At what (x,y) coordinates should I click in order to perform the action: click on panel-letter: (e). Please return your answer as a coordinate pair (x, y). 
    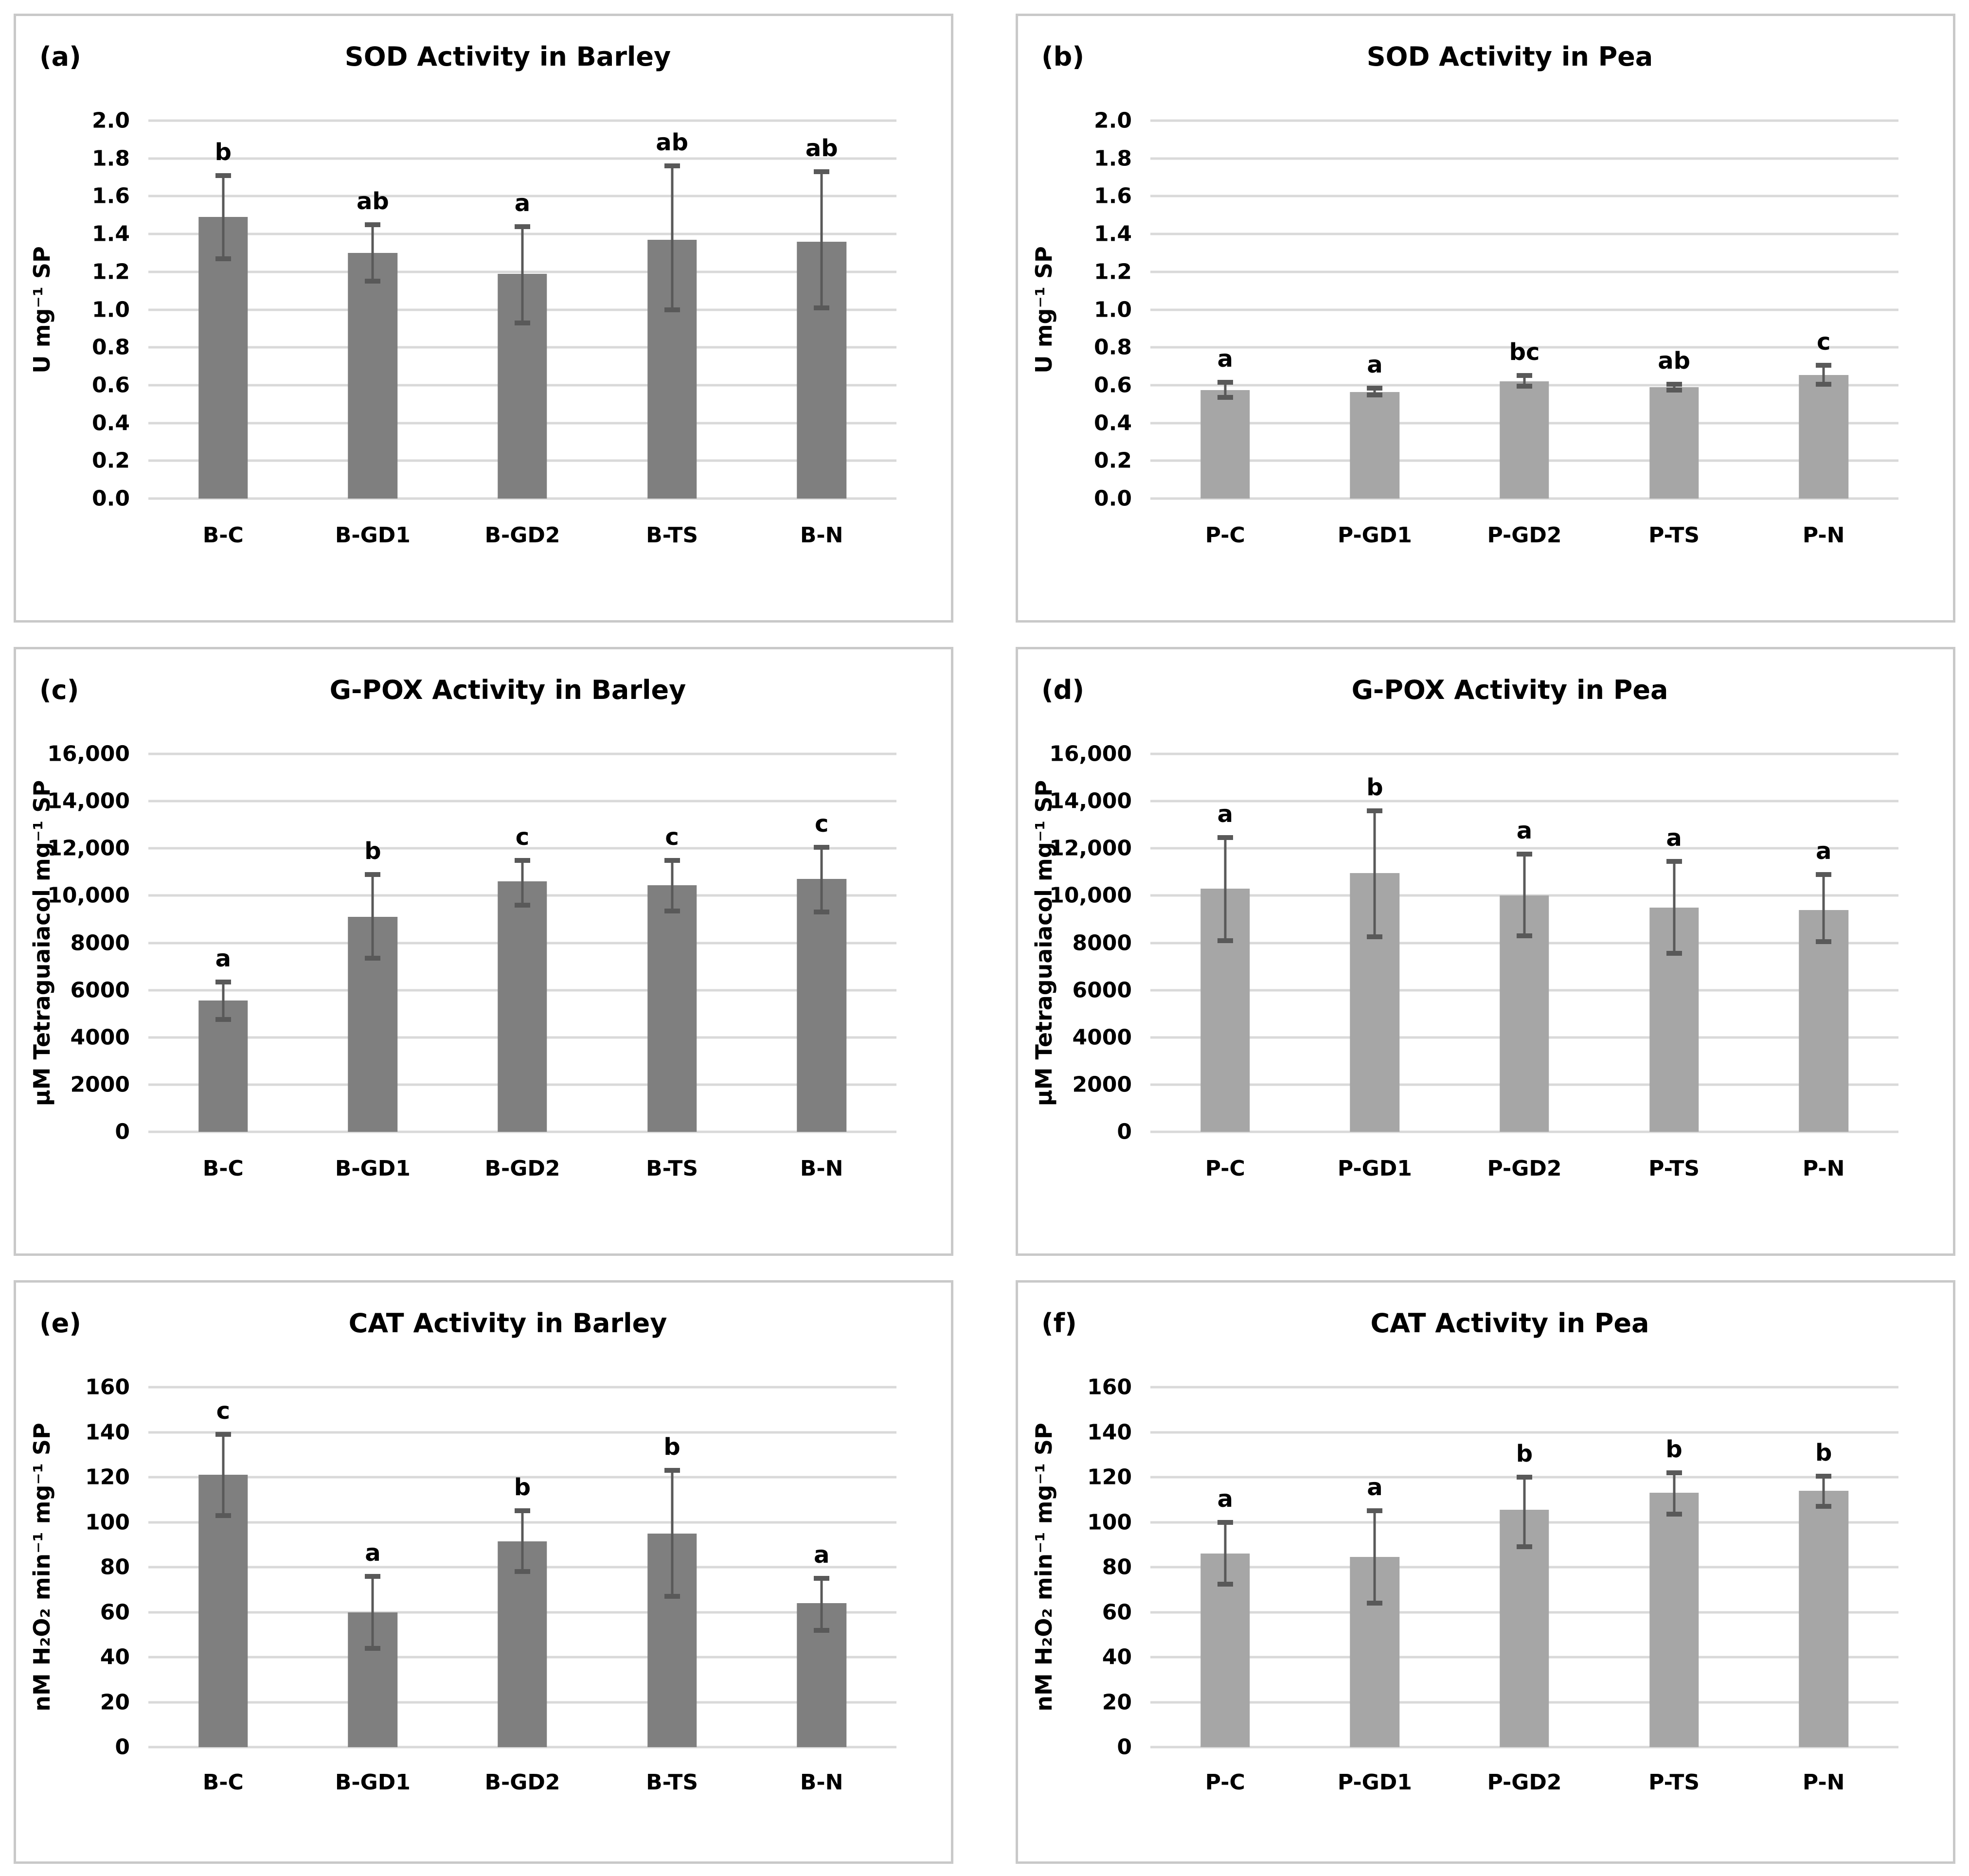
    Looking at the image, I should click on (60, 1323).